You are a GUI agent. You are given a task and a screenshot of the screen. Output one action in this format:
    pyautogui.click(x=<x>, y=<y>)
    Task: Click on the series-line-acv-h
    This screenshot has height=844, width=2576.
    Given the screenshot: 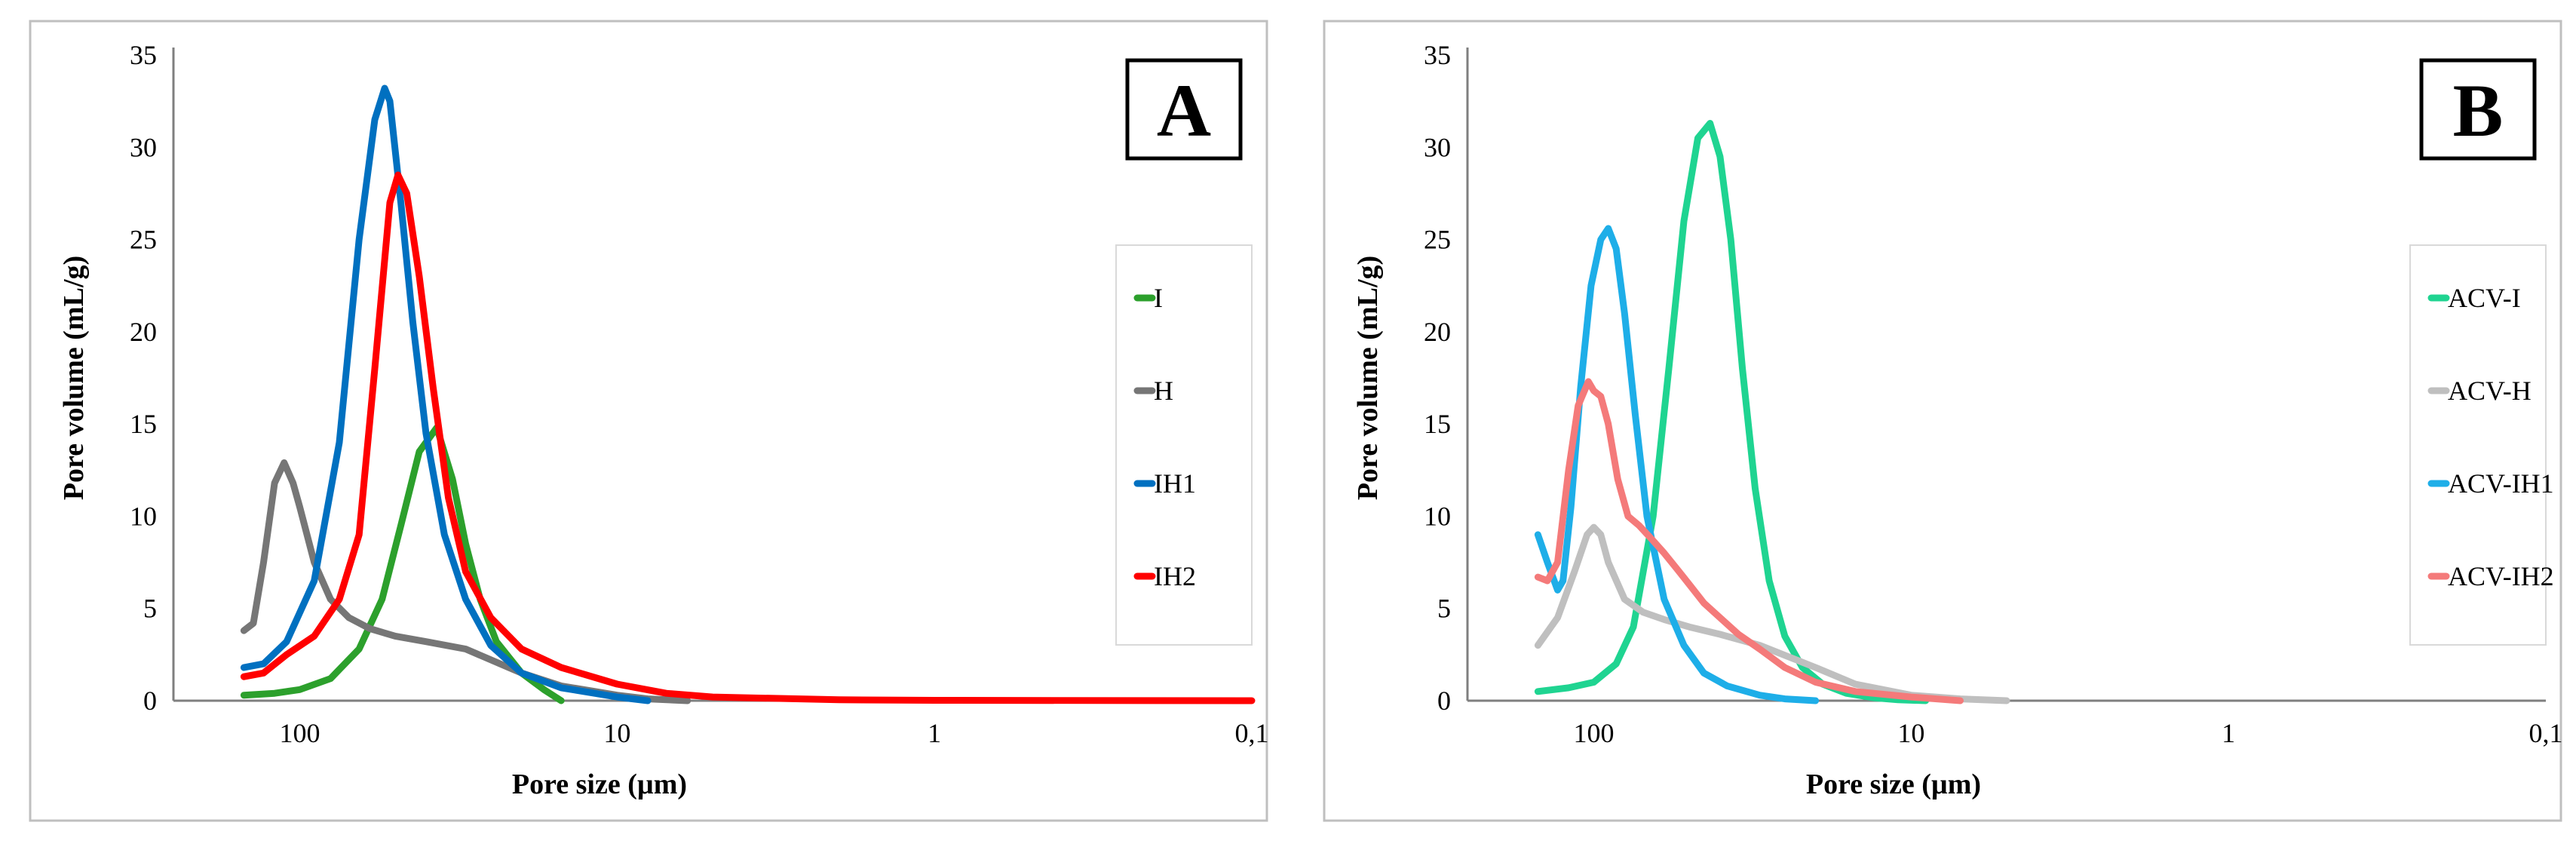 What is the action you would take?
    pyautogui.click(x=1772, y=613)
    